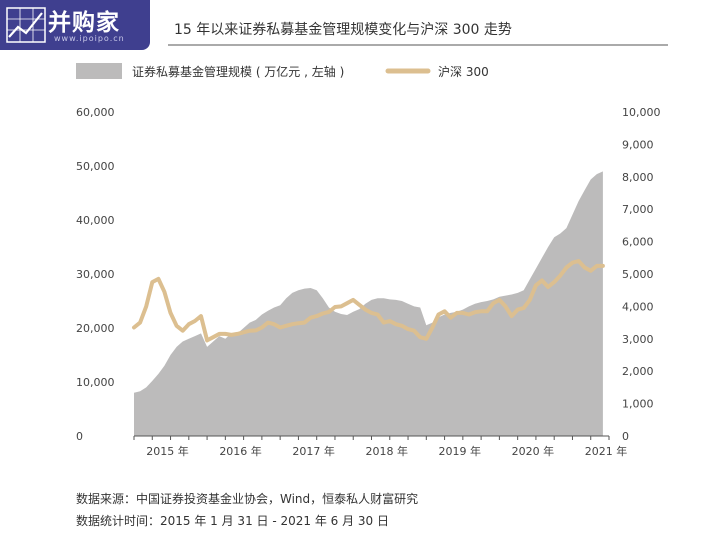 This screenshot has width=721, height=533. Describe the element at coordinates (79, 436) in the screenshot. I see `left-tick-label: 0` at that location.